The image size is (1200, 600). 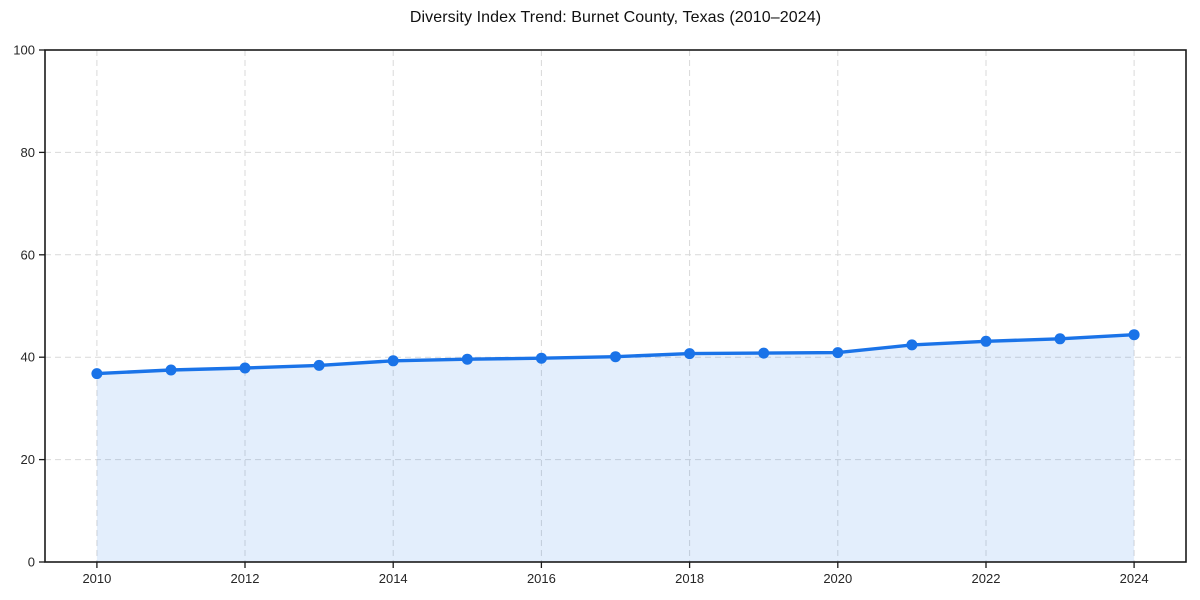 I want to click on y-tick-label: 20, so click(x=28, y=459).